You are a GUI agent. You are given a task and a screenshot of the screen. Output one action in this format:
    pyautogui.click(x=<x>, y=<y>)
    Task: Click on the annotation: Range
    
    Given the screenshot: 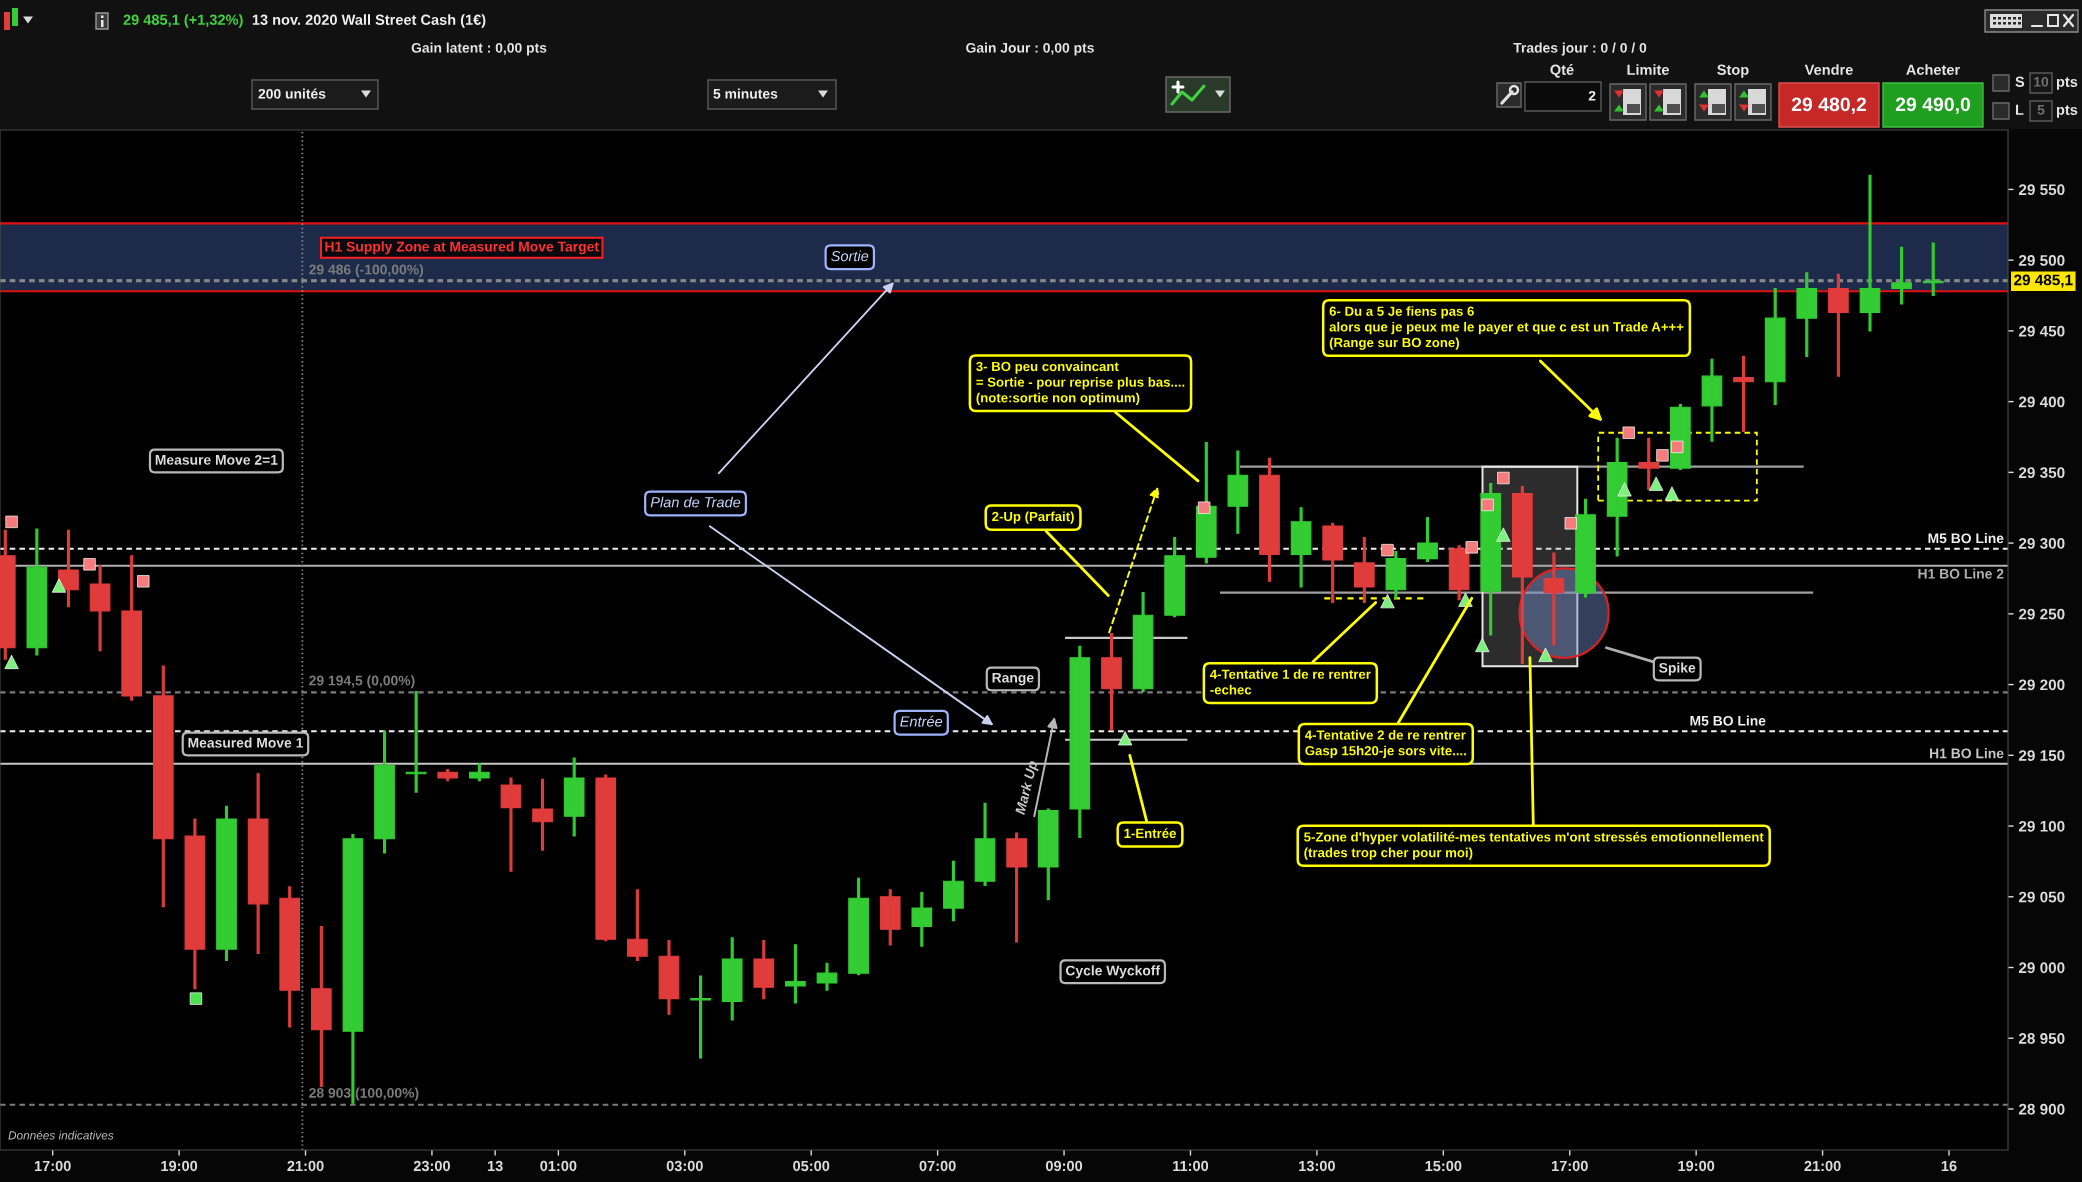 What is the action you would take?
    pyautogui.click(x=1013, y=679)
    